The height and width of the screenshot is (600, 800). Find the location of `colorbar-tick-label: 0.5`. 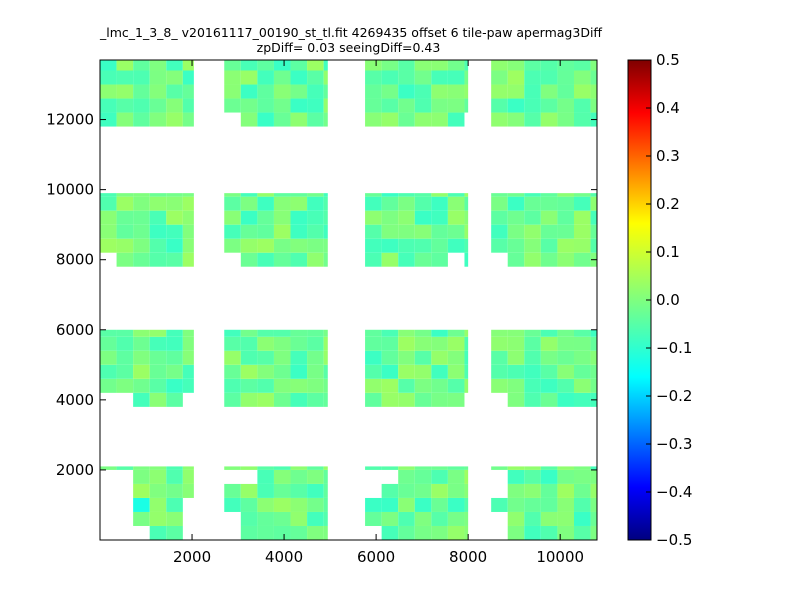

colorbar-tick-label: 0.5 is located at coordinates (668, 60).